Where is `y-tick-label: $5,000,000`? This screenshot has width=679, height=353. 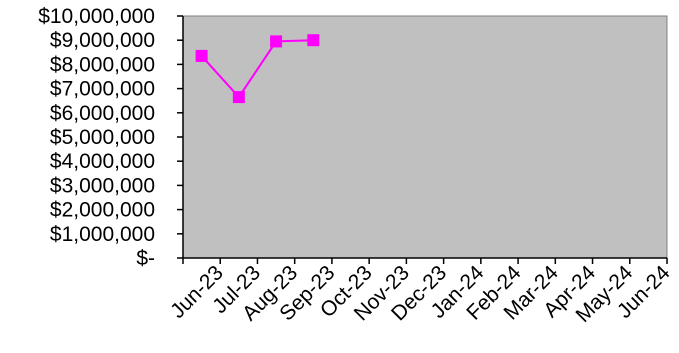 y-tick-label: $5,000,000 is located at coordinates (102, 137).